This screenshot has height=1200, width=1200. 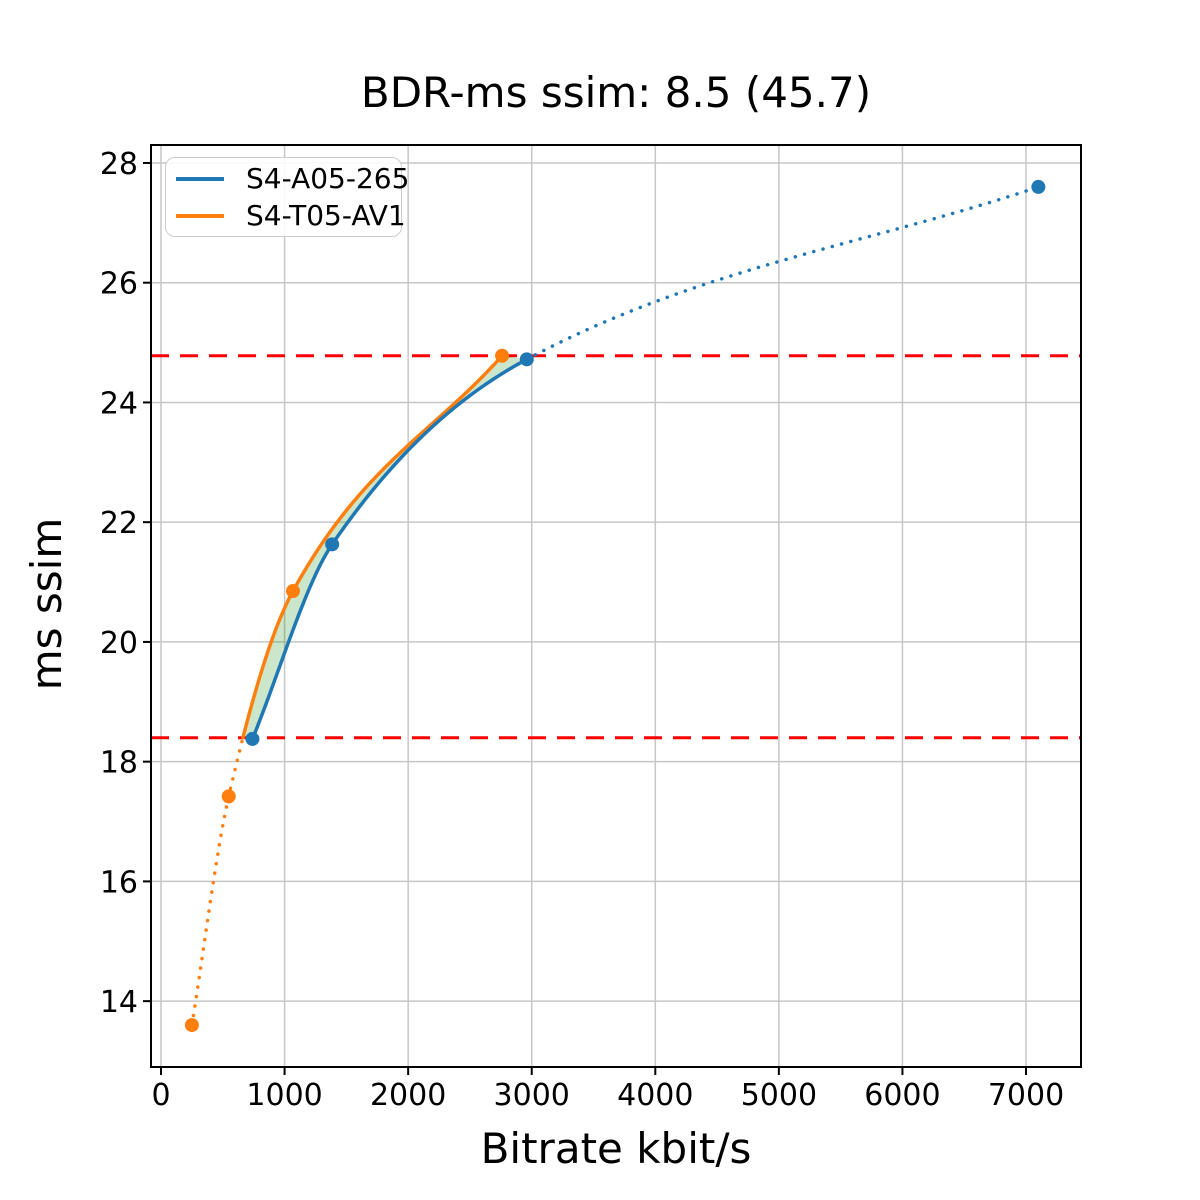 What do you see at coordinates (616, 1148) in the screenshot?
I see `x-axis-label: Bitrate kbit/s` at bounding box center [616, 1148].